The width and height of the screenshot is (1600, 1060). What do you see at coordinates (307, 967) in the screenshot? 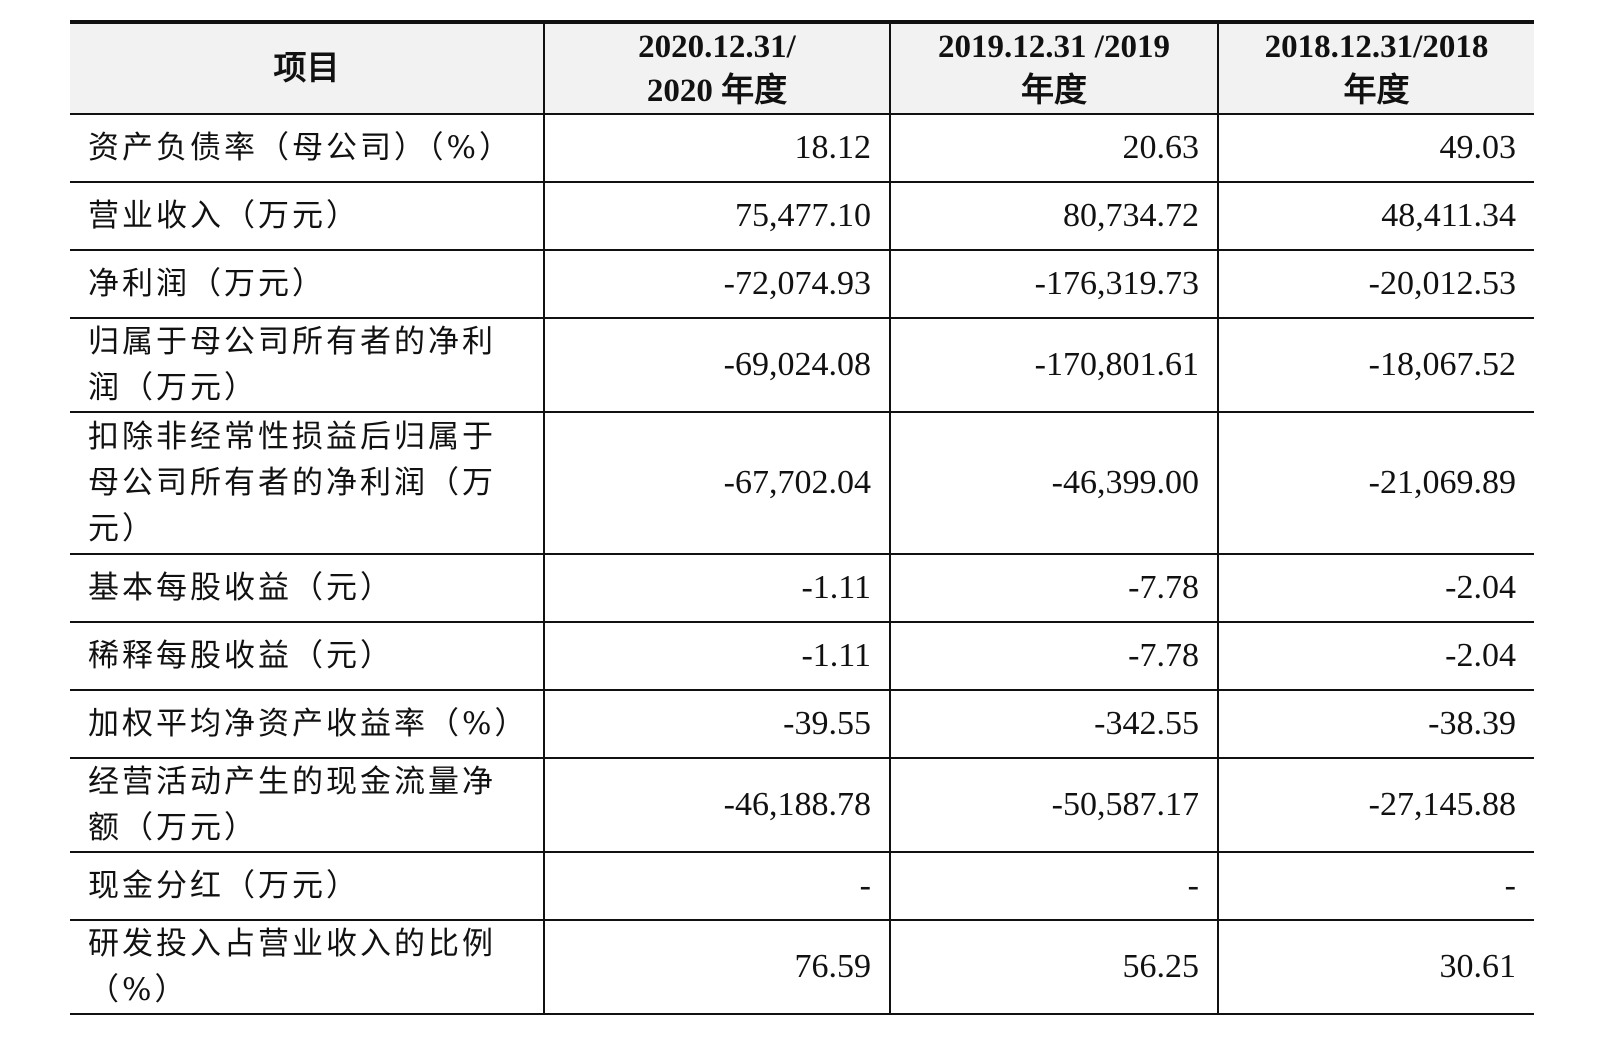
I see `row-label: 研发投入占营业收入的比例（%）` at bounding box center [307, 967].